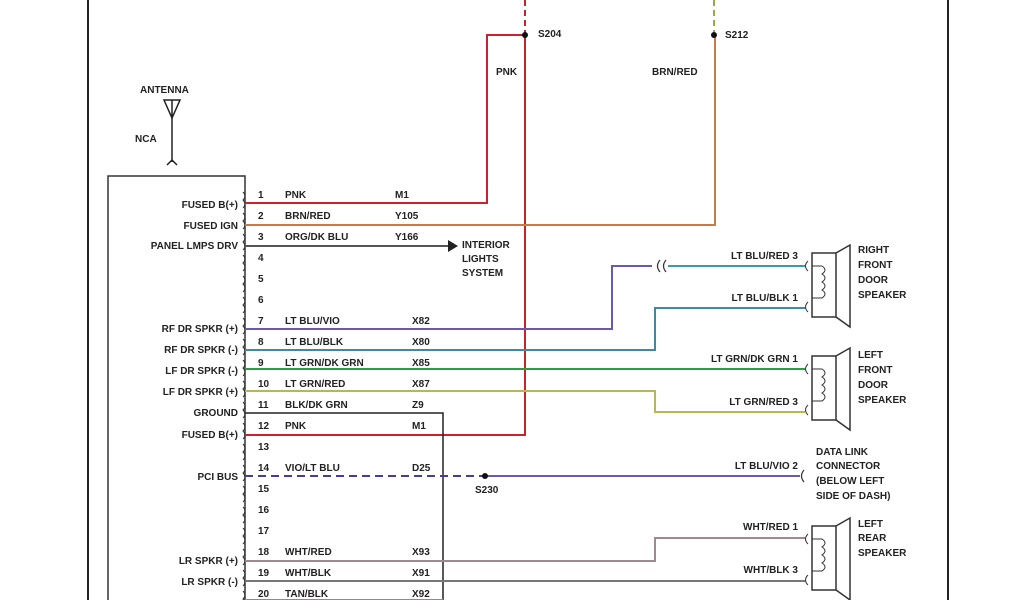  I want to click on antenna-icon, so click(172, 132).